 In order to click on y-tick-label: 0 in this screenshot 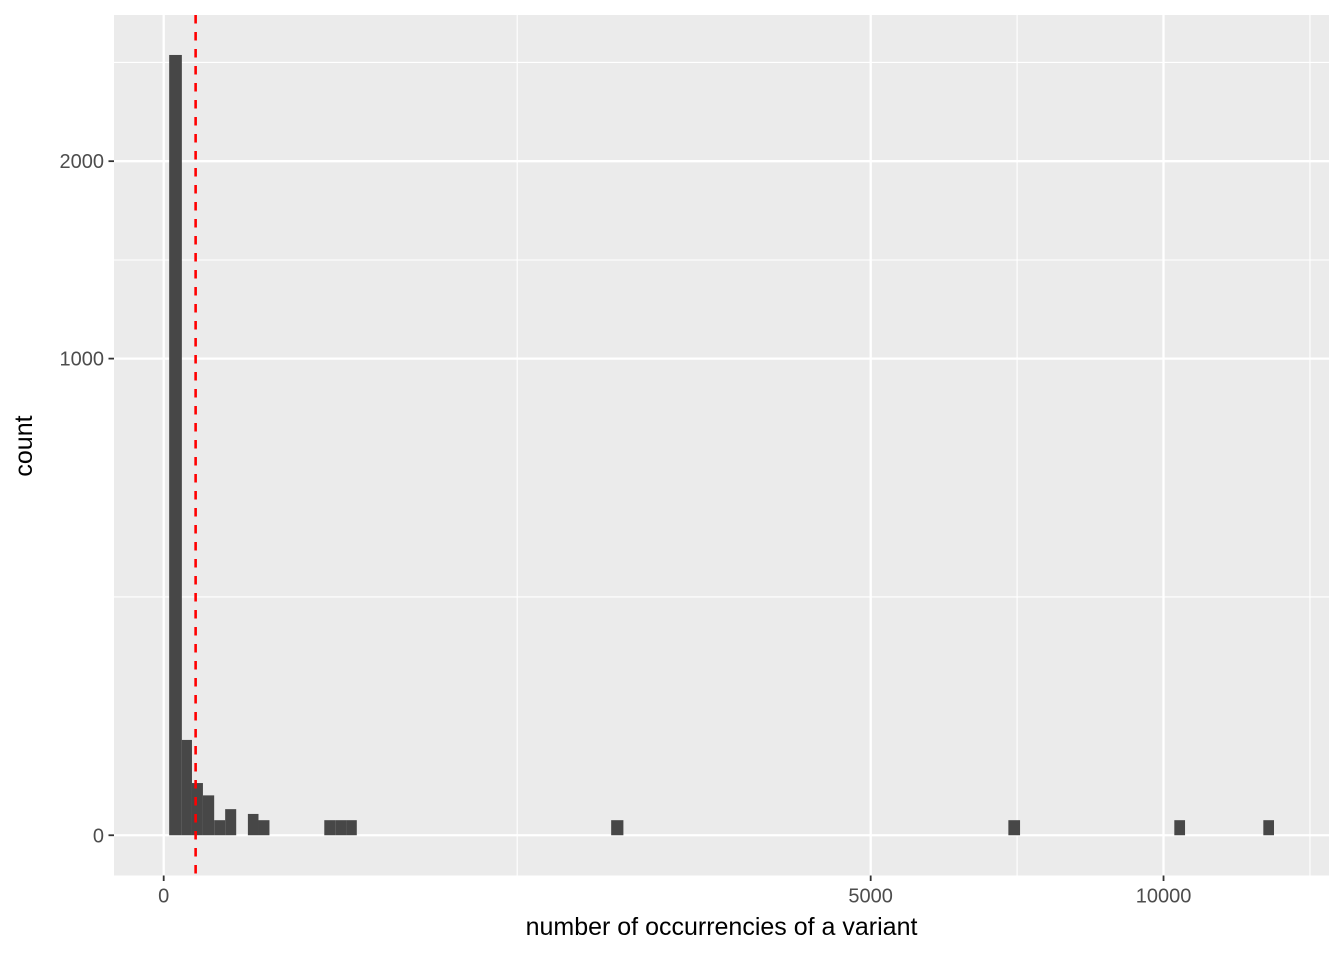, I will do `click(98, 836)`.